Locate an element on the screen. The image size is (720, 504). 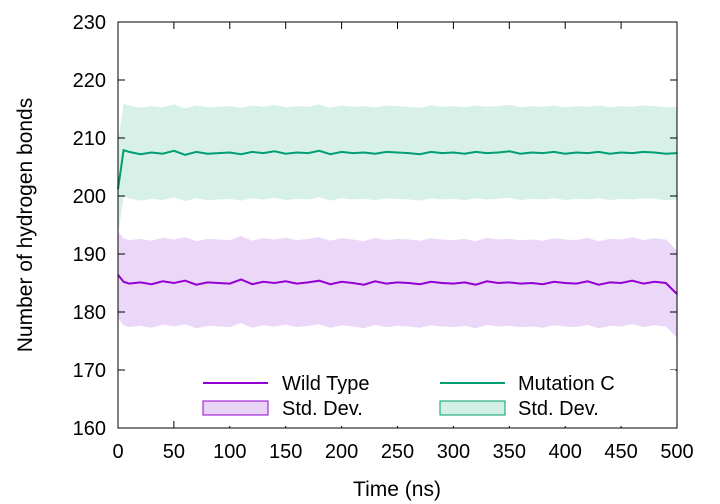
legend-background is located at coordinates (435, 398).